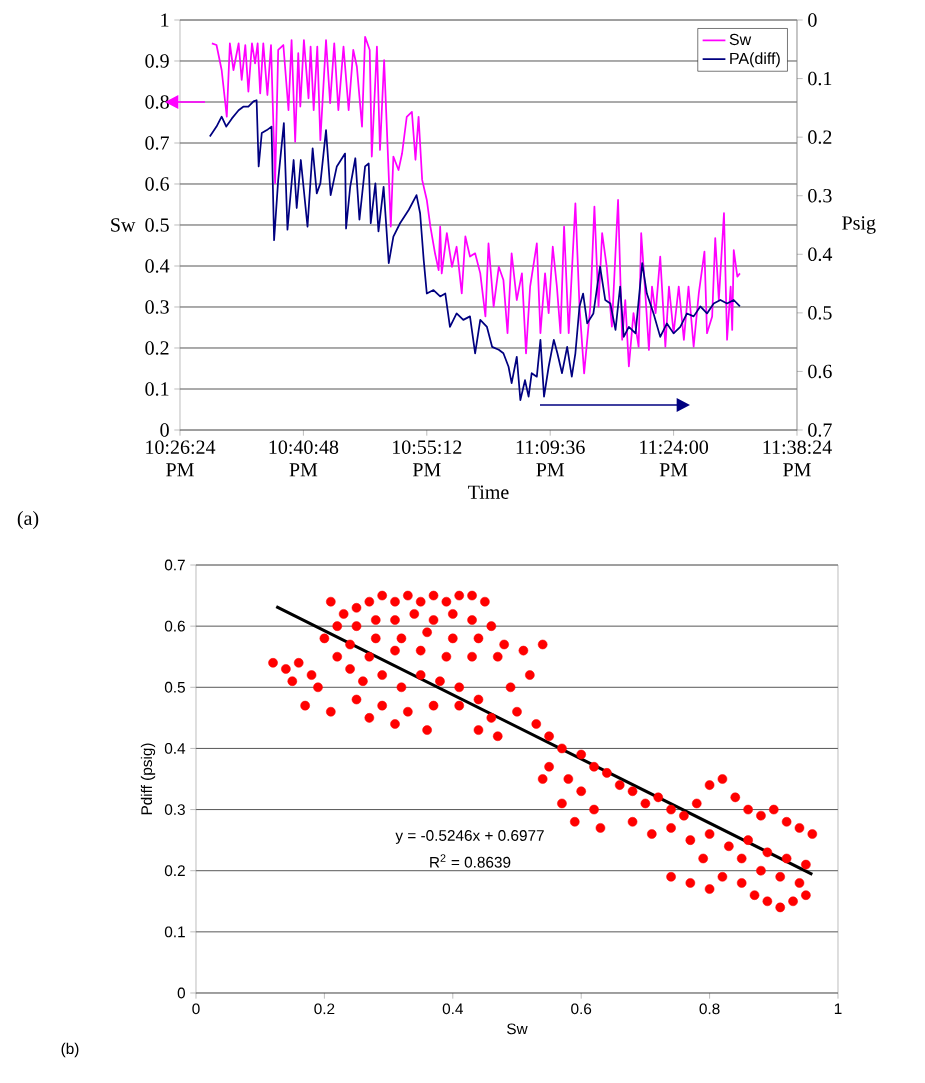 This screenshot has width=925, height=1083. I want to click on x-axis-title: Sw, so click(517, 1029).